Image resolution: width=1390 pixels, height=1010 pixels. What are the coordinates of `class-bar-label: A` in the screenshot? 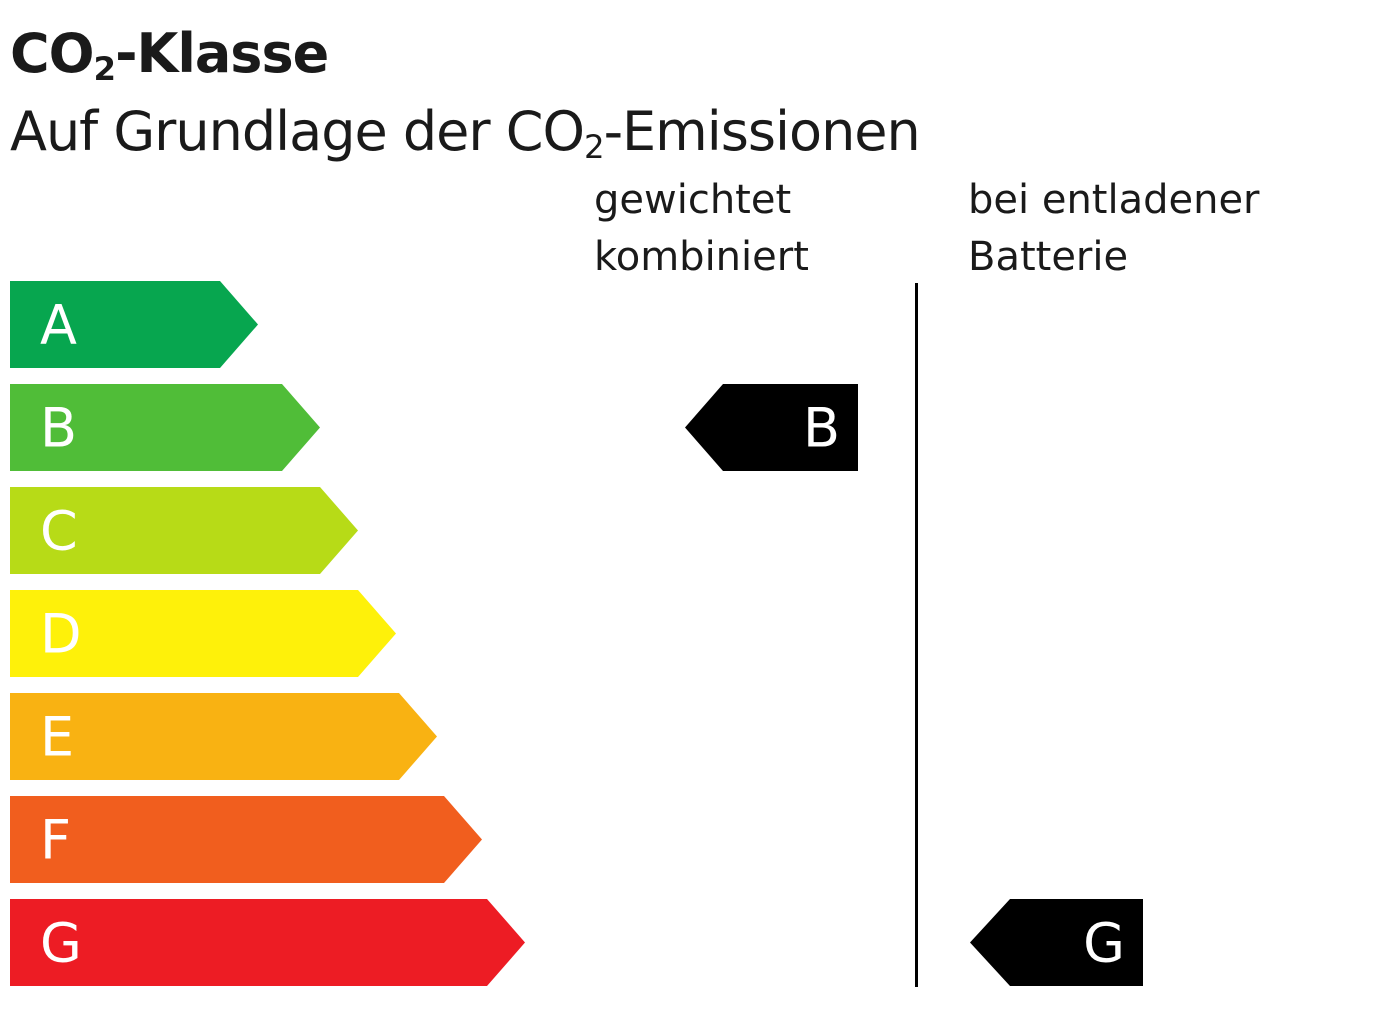 It's located at (58, 325).